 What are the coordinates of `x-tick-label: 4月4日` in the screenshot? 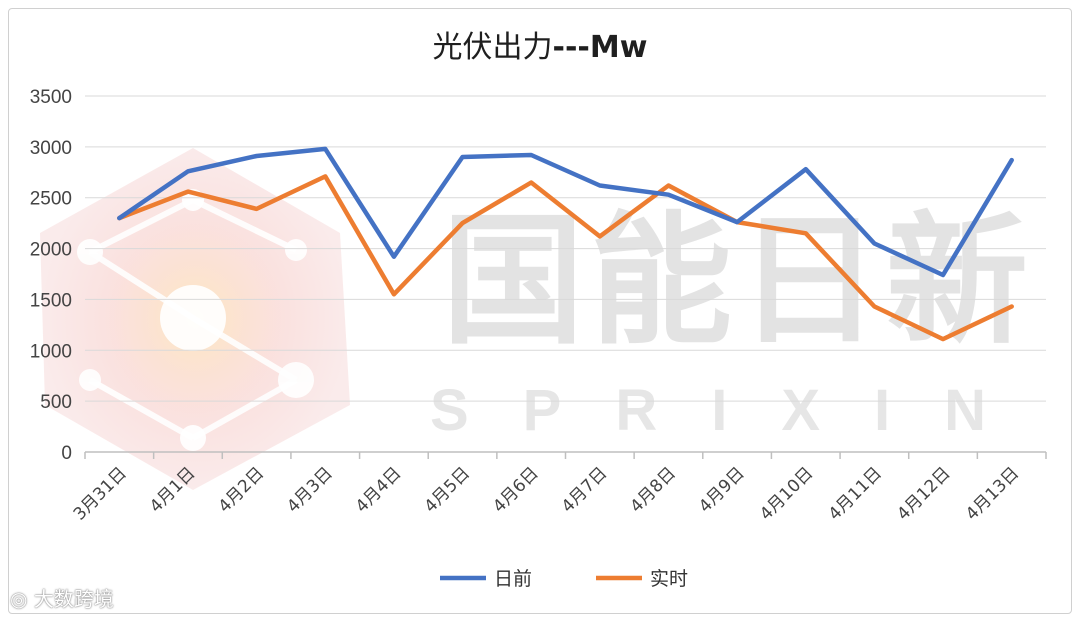 It's located at (378, 489).